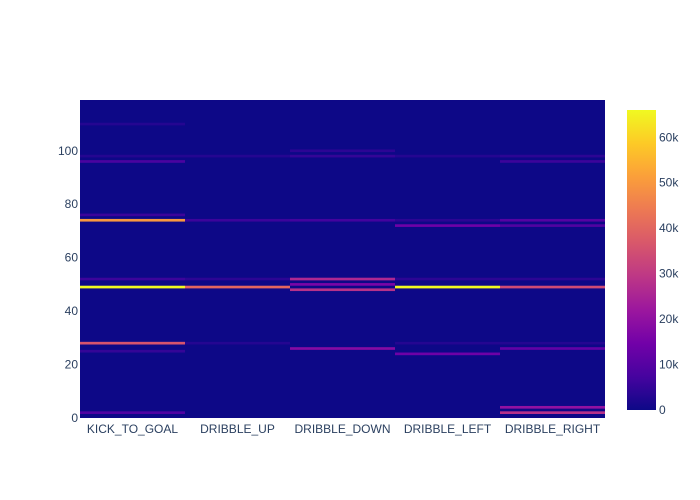 The width and height of the screenshot is (700, 500). I want to click on x-tick-label: DRIBBLE_LEFT, so click(448, 429).